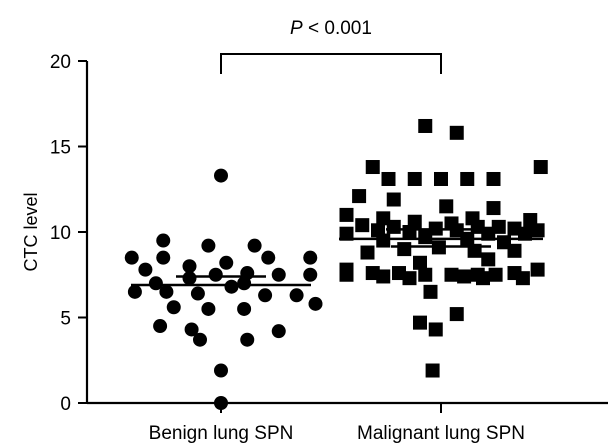 Image resolution: width=611 pixels, height=446 pixels. I want to click on y-tick-label: 20, so click(60, 62).